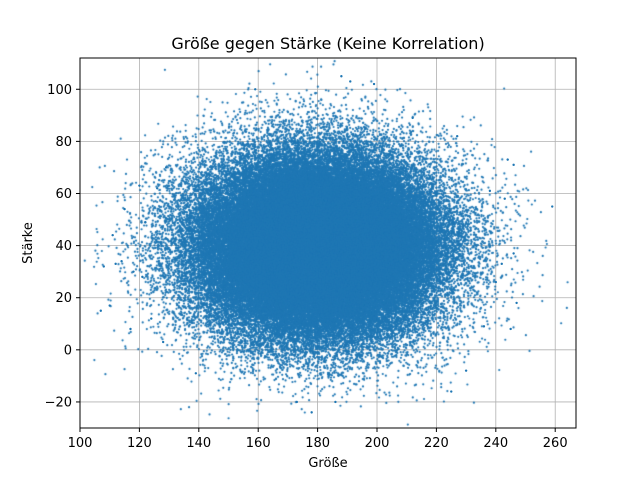 The height and width of the screenshot is (480, 640). Describe the element at coordinates (28, 243) in the screenshot. I see `y-axis-label: Stärke` at that location.